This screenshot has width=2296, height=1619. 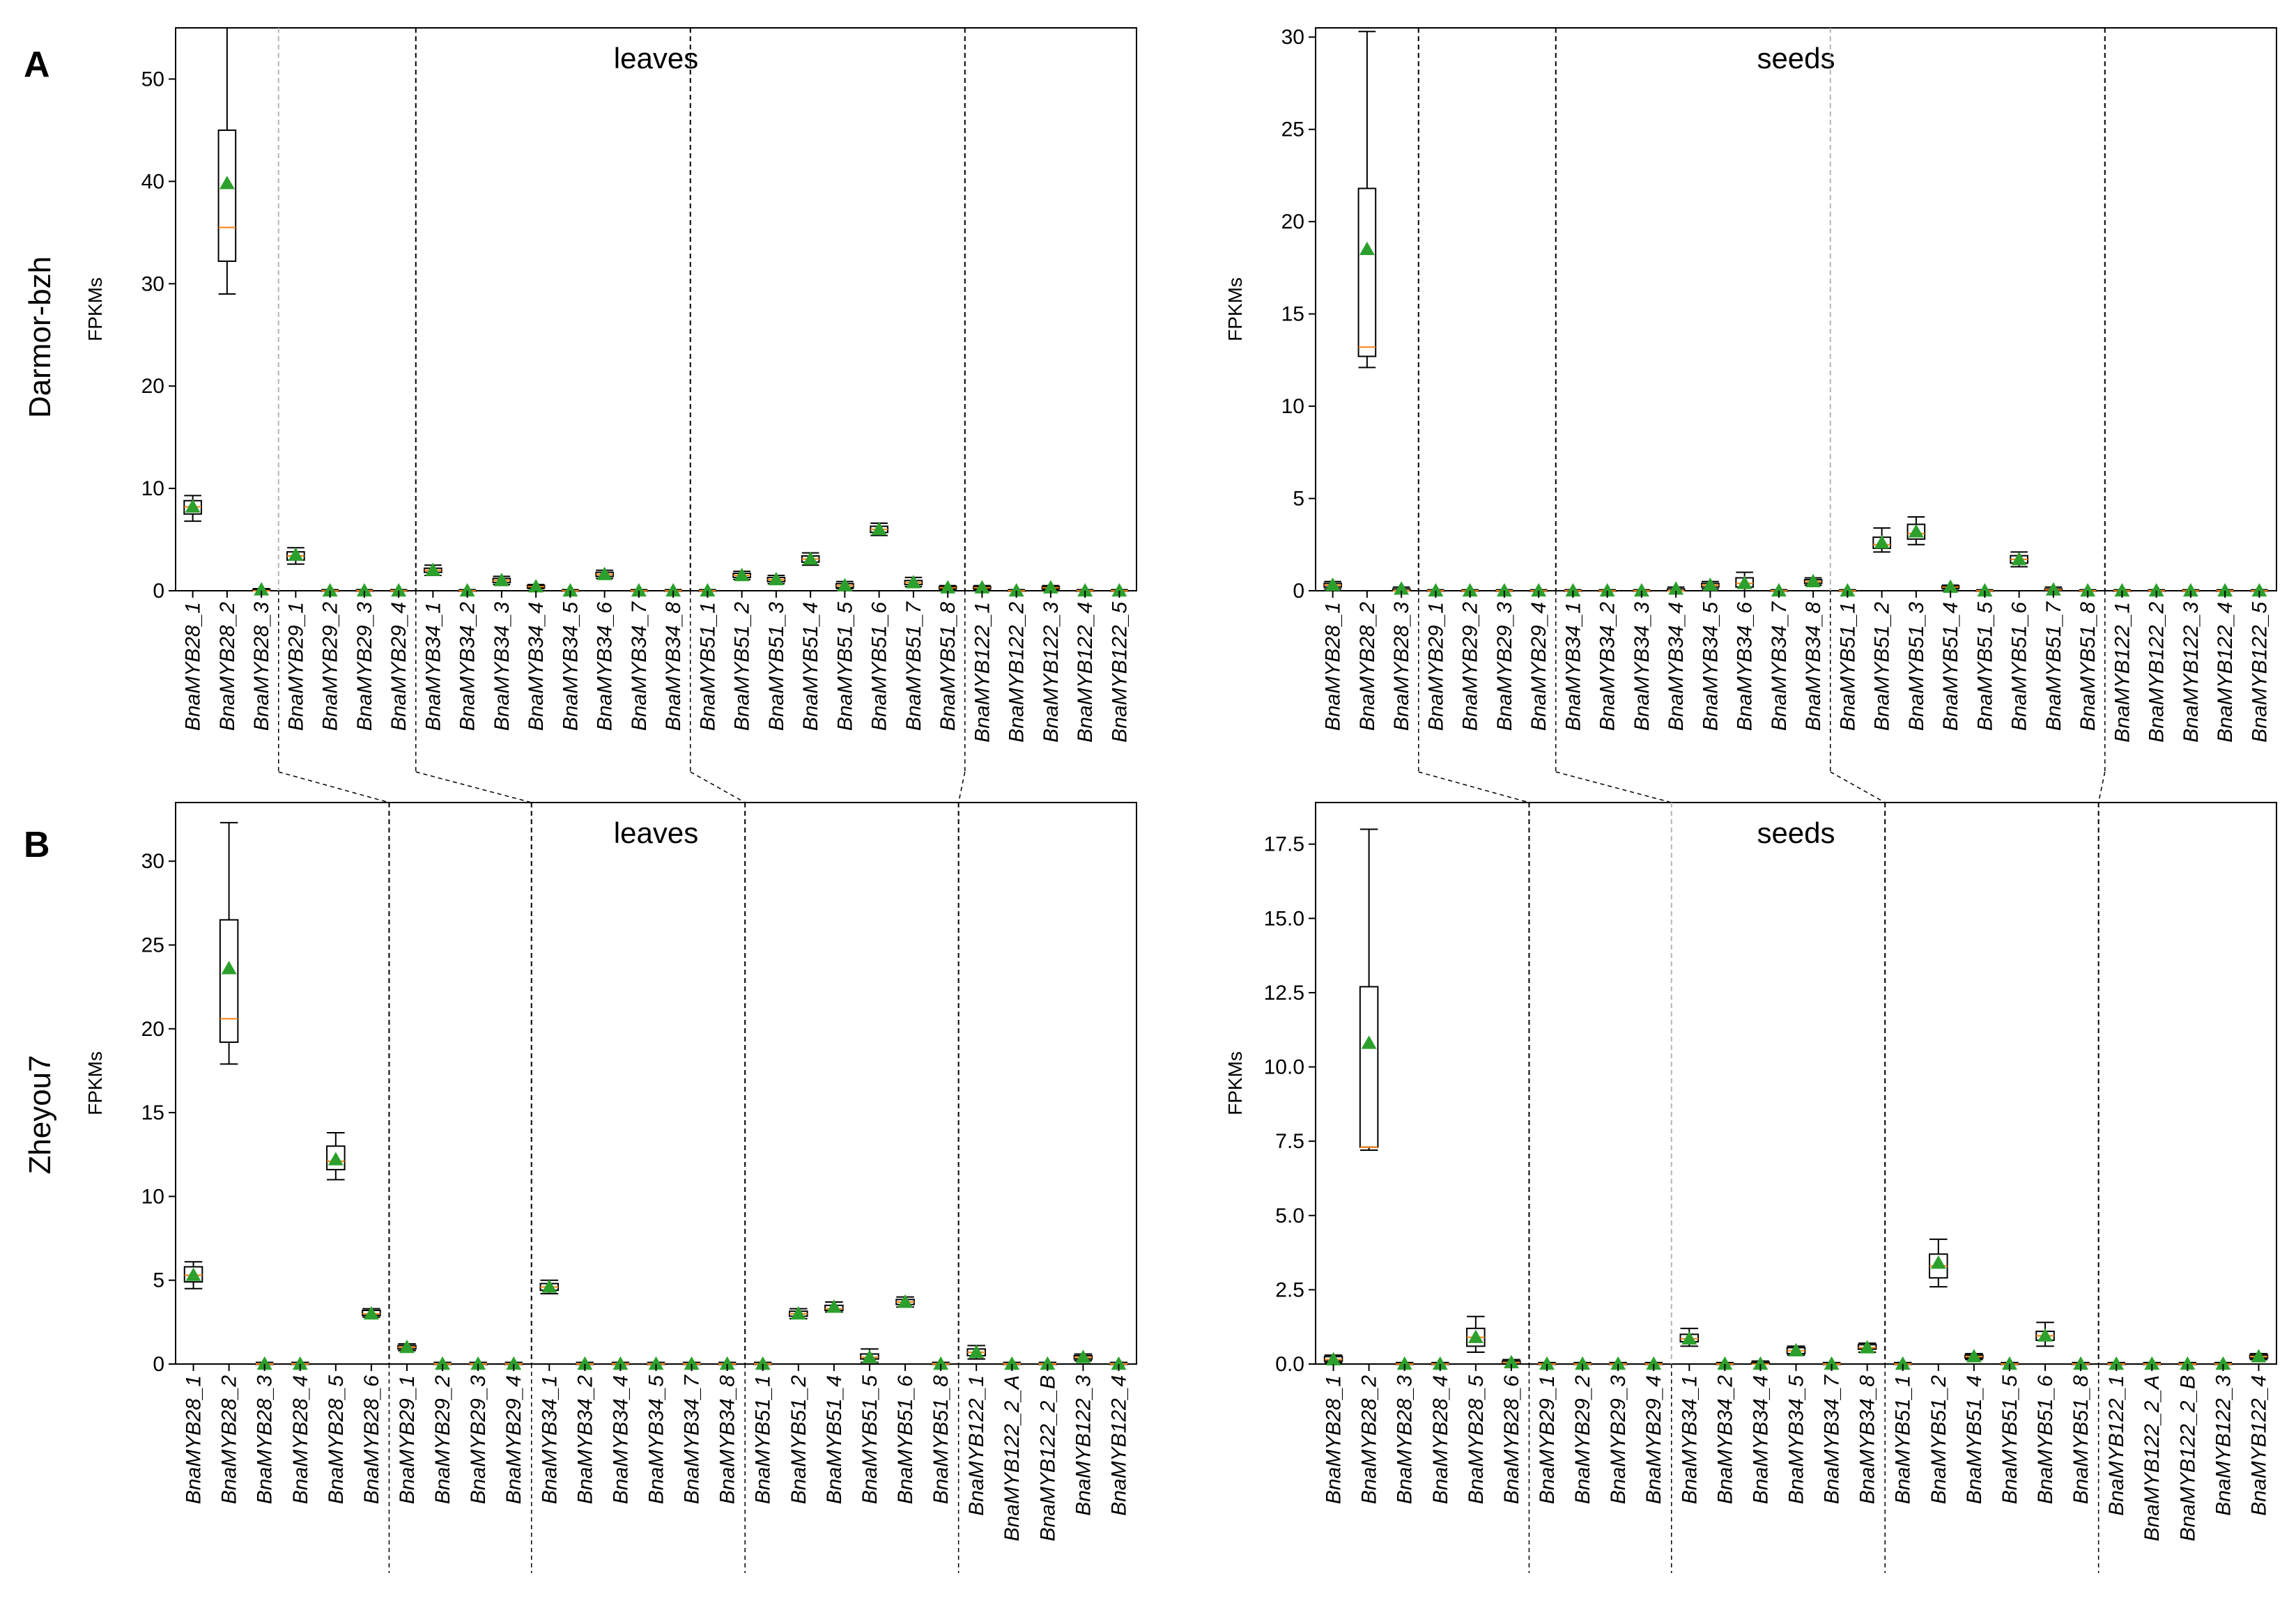 I want to click on y-tick-label: 17.5, so click(x=1284, y=844).